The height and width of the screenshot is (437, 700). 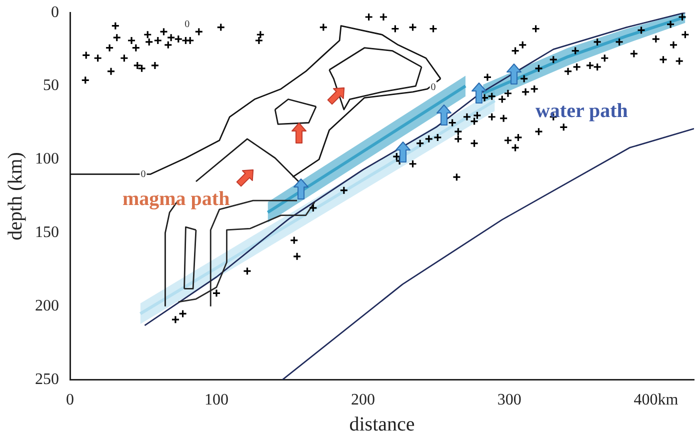 What do you see at coordinates (362, 400) in the screenshot?
I see `x-tick-label: 200` at bounding box center [362, 400].